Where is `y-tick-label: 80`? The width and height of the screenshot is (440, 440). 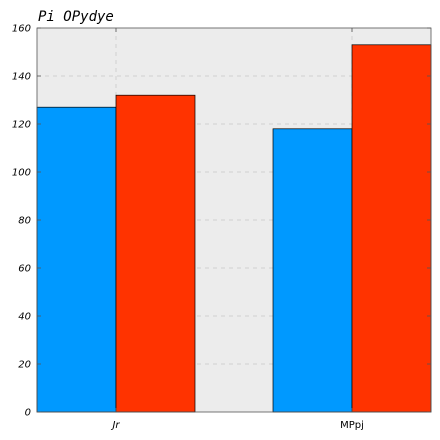
y-tick-label: 80 is located at coordinates (24, 221).